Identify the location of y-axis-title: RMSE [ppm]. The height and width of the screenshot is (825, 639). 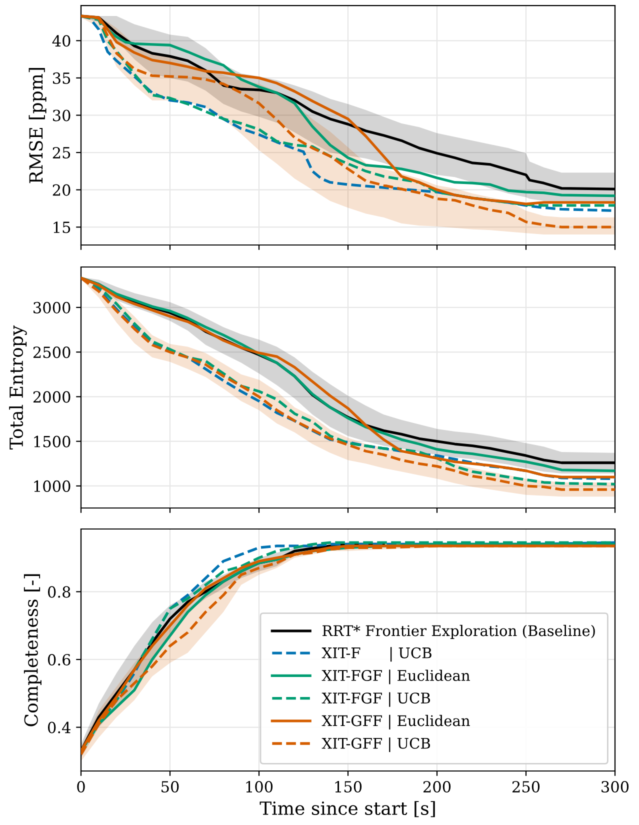
(37, 126).